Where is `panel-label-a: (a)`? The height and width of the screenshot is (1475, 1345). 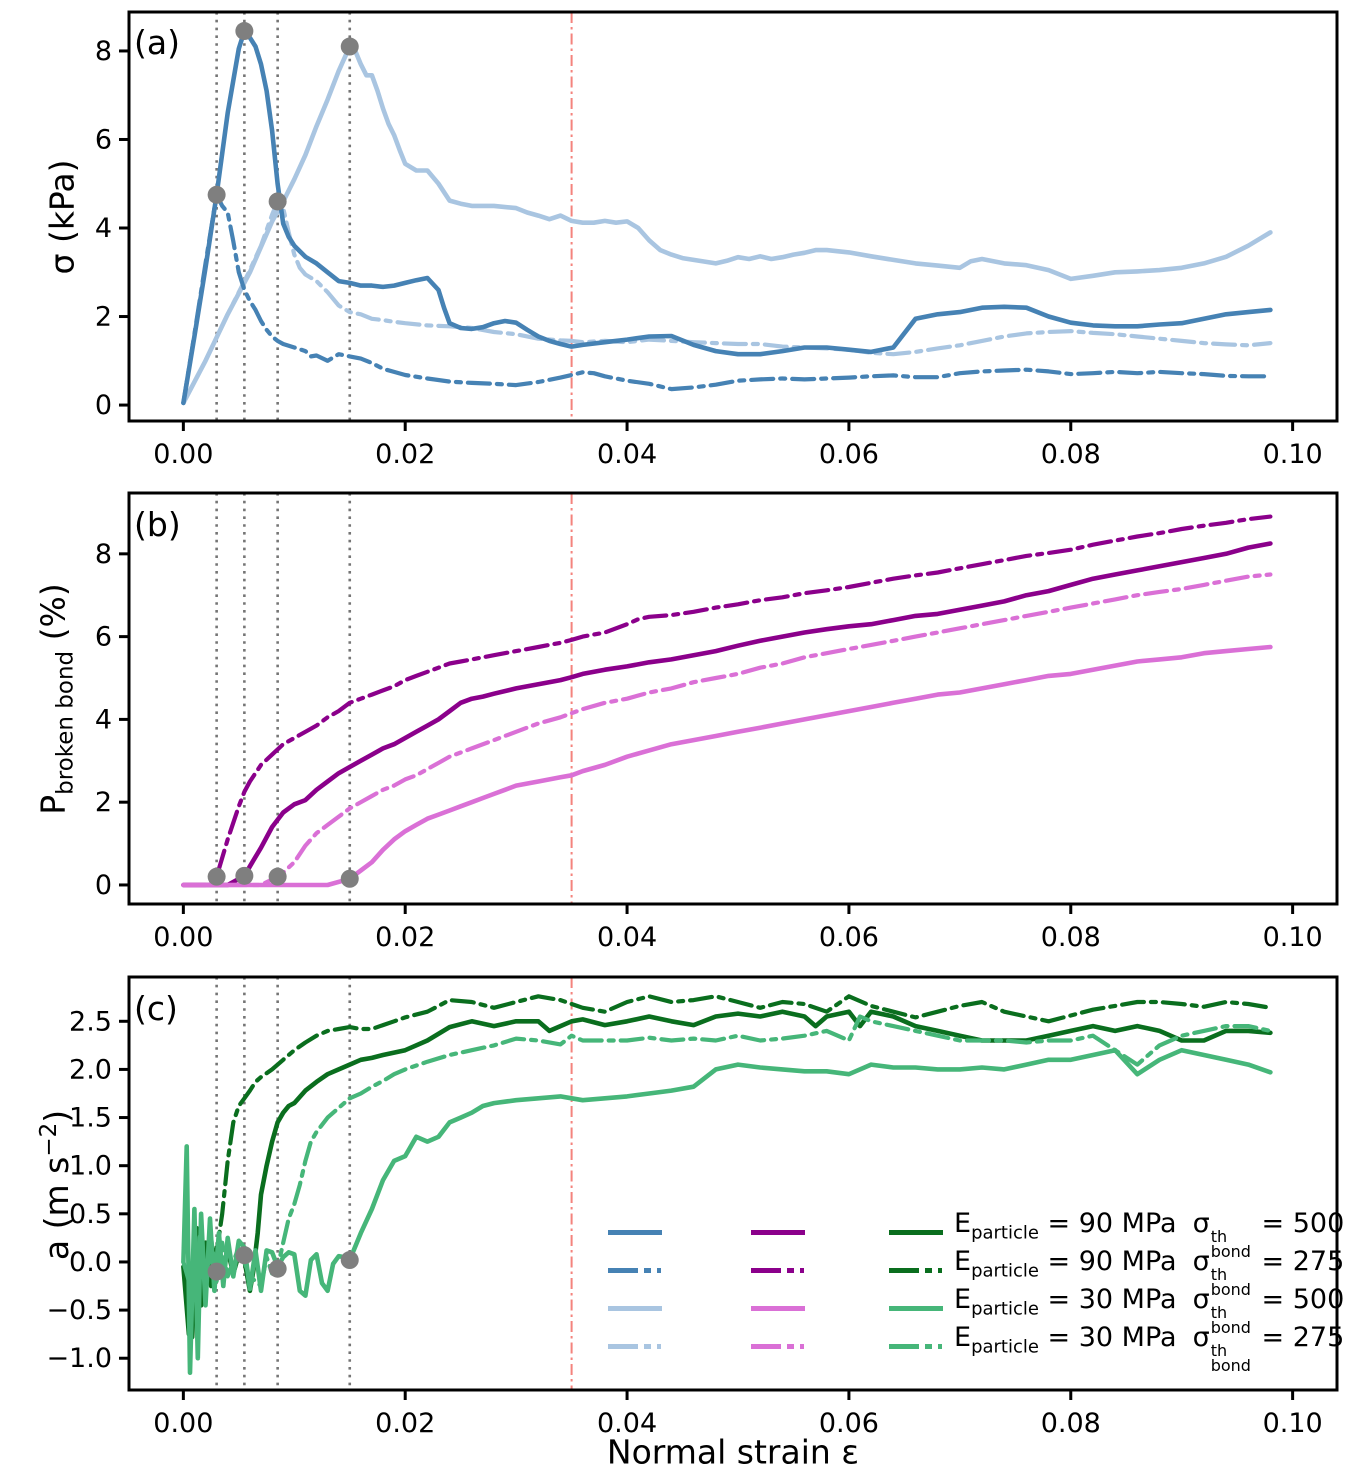
panel-label-a: (a) is located at coordinates (157, 42).